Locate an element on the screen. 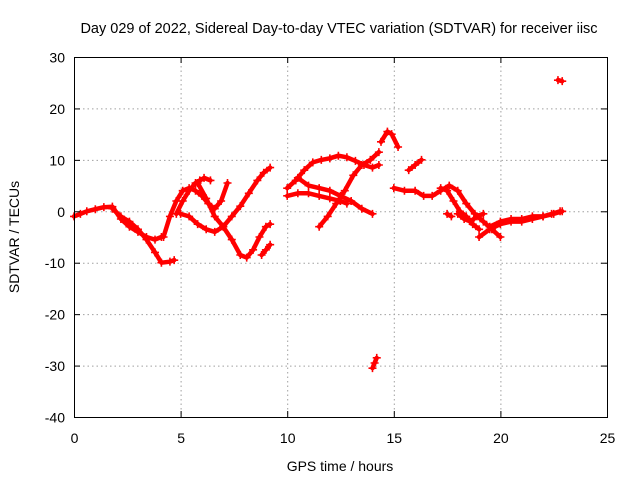  x-axis-label: GPS time / hours is located at coordinates (340, 466).